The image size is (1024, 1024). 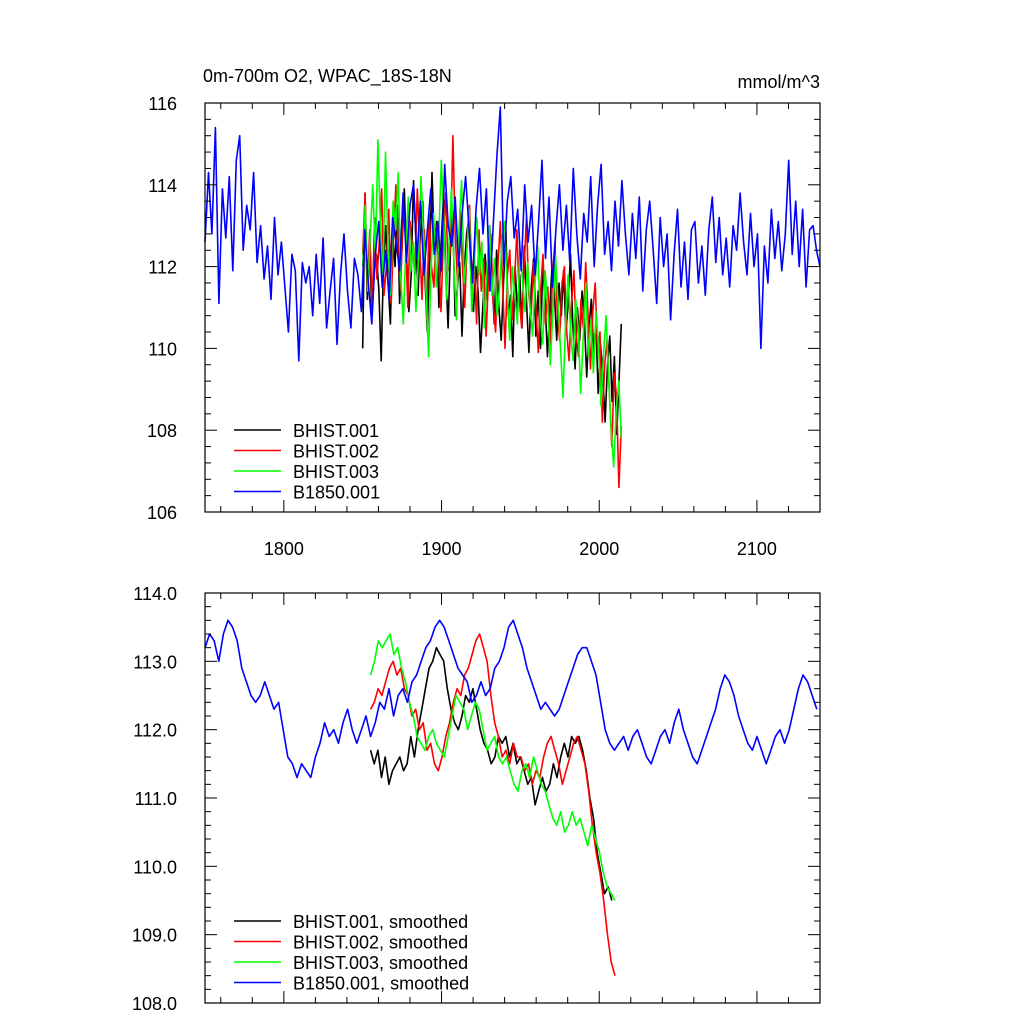 I want to click on legend-label: BHIST.002, so click(x=336, y=452).